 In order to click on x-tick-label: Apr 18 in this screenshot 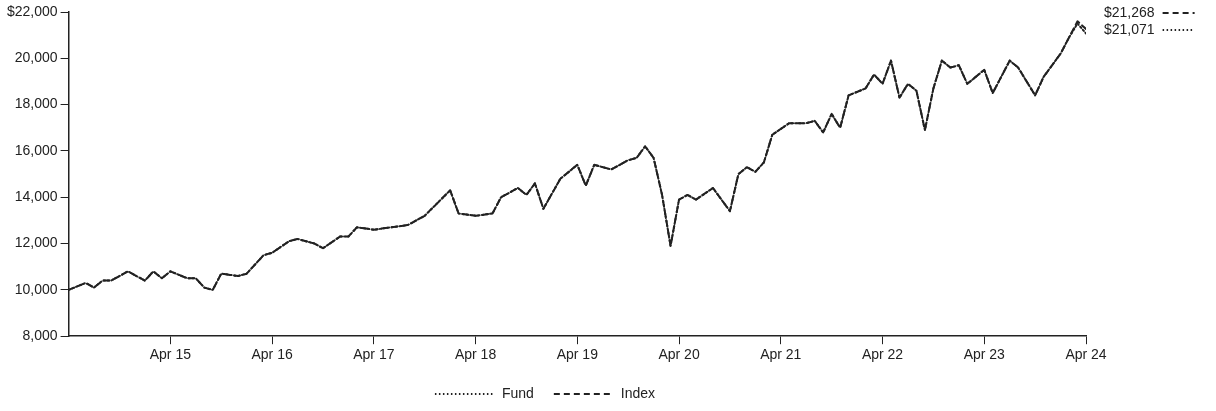, I will do `click(475, 354)`.